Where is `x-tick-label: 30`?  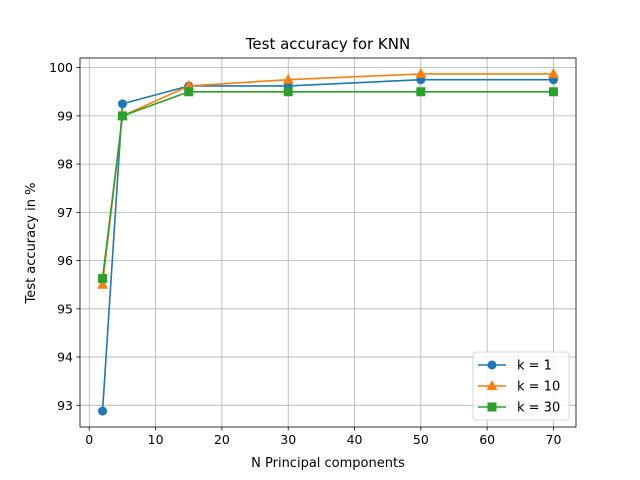 x-tick-label: 30 is located at coordinates (288, 439).